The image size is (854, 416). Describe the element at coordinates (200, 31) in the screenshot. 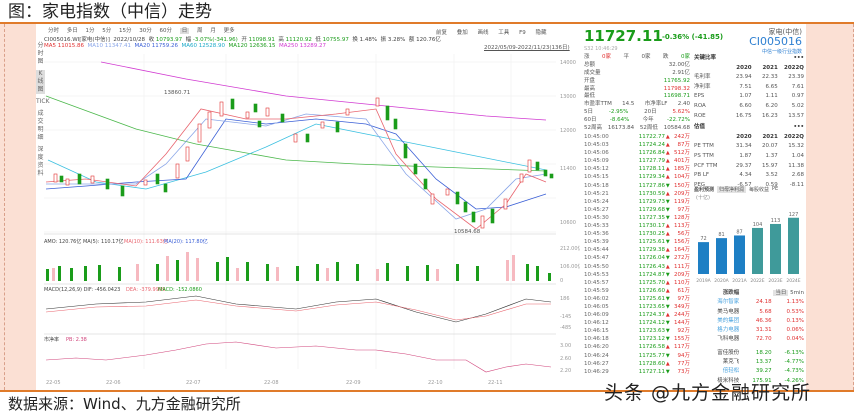

I see `period-tab-week: 周` at that location.